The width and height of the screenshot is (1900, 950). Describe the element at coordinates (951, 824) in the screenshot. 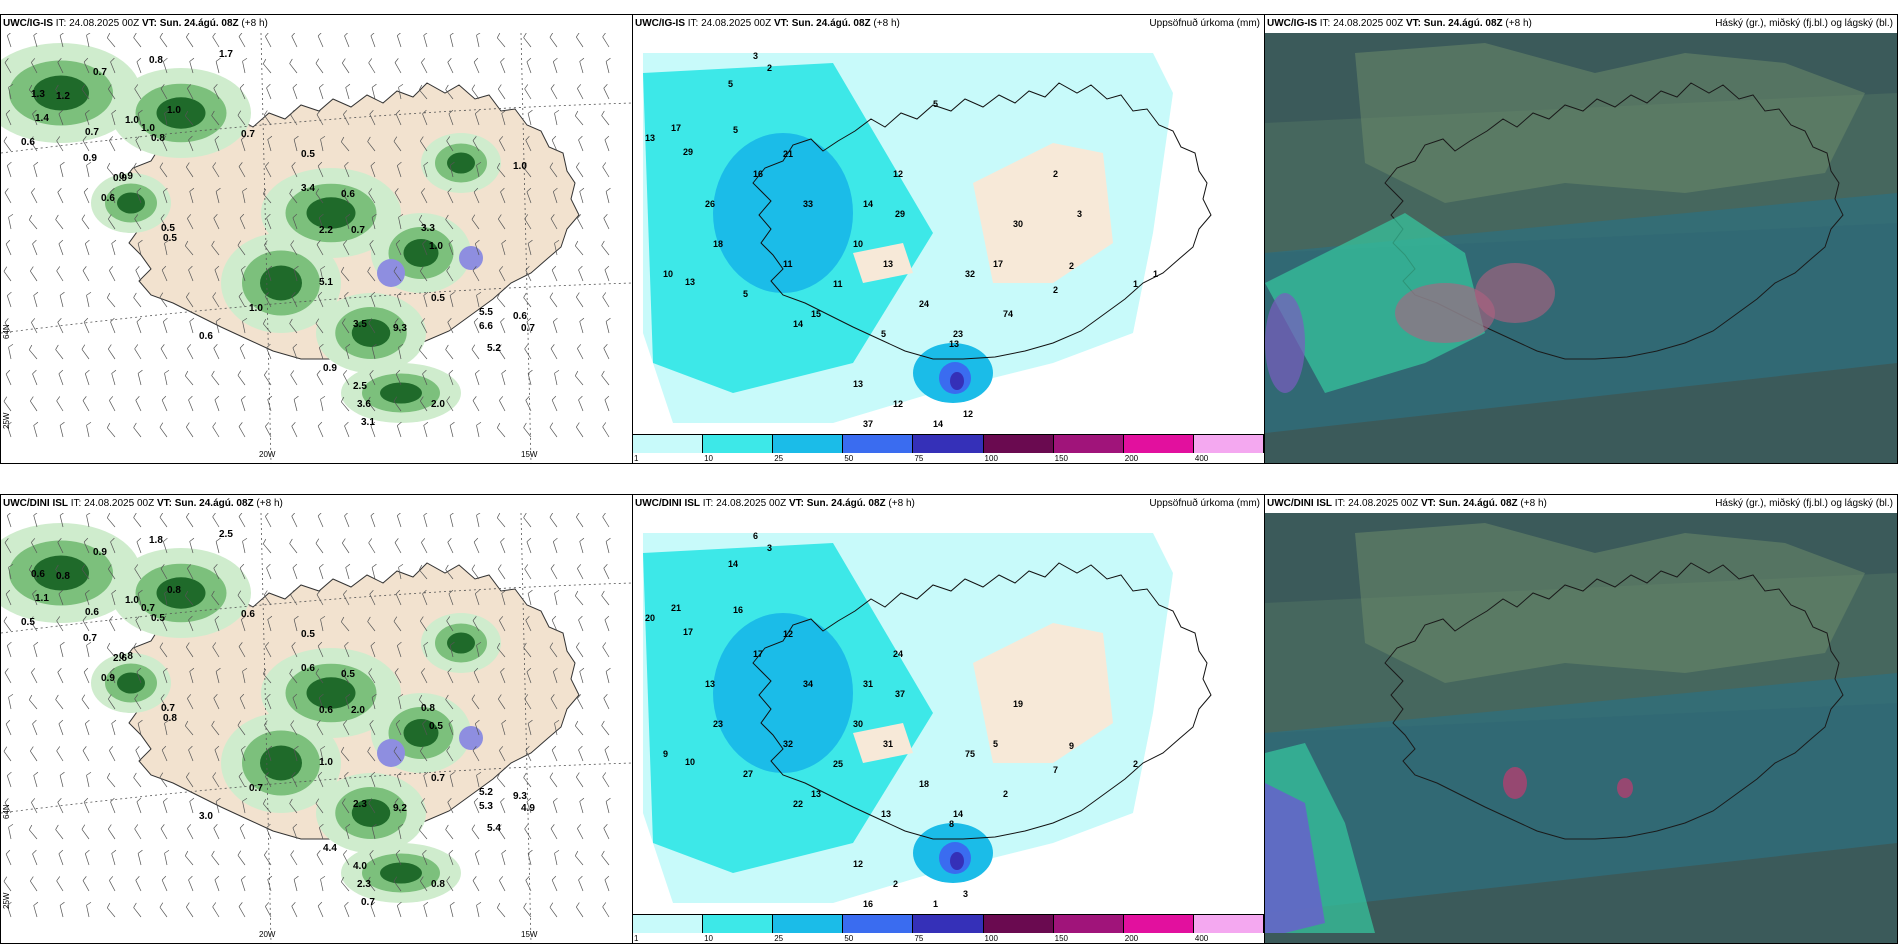

I see `precip-value-label: 8` at that location.